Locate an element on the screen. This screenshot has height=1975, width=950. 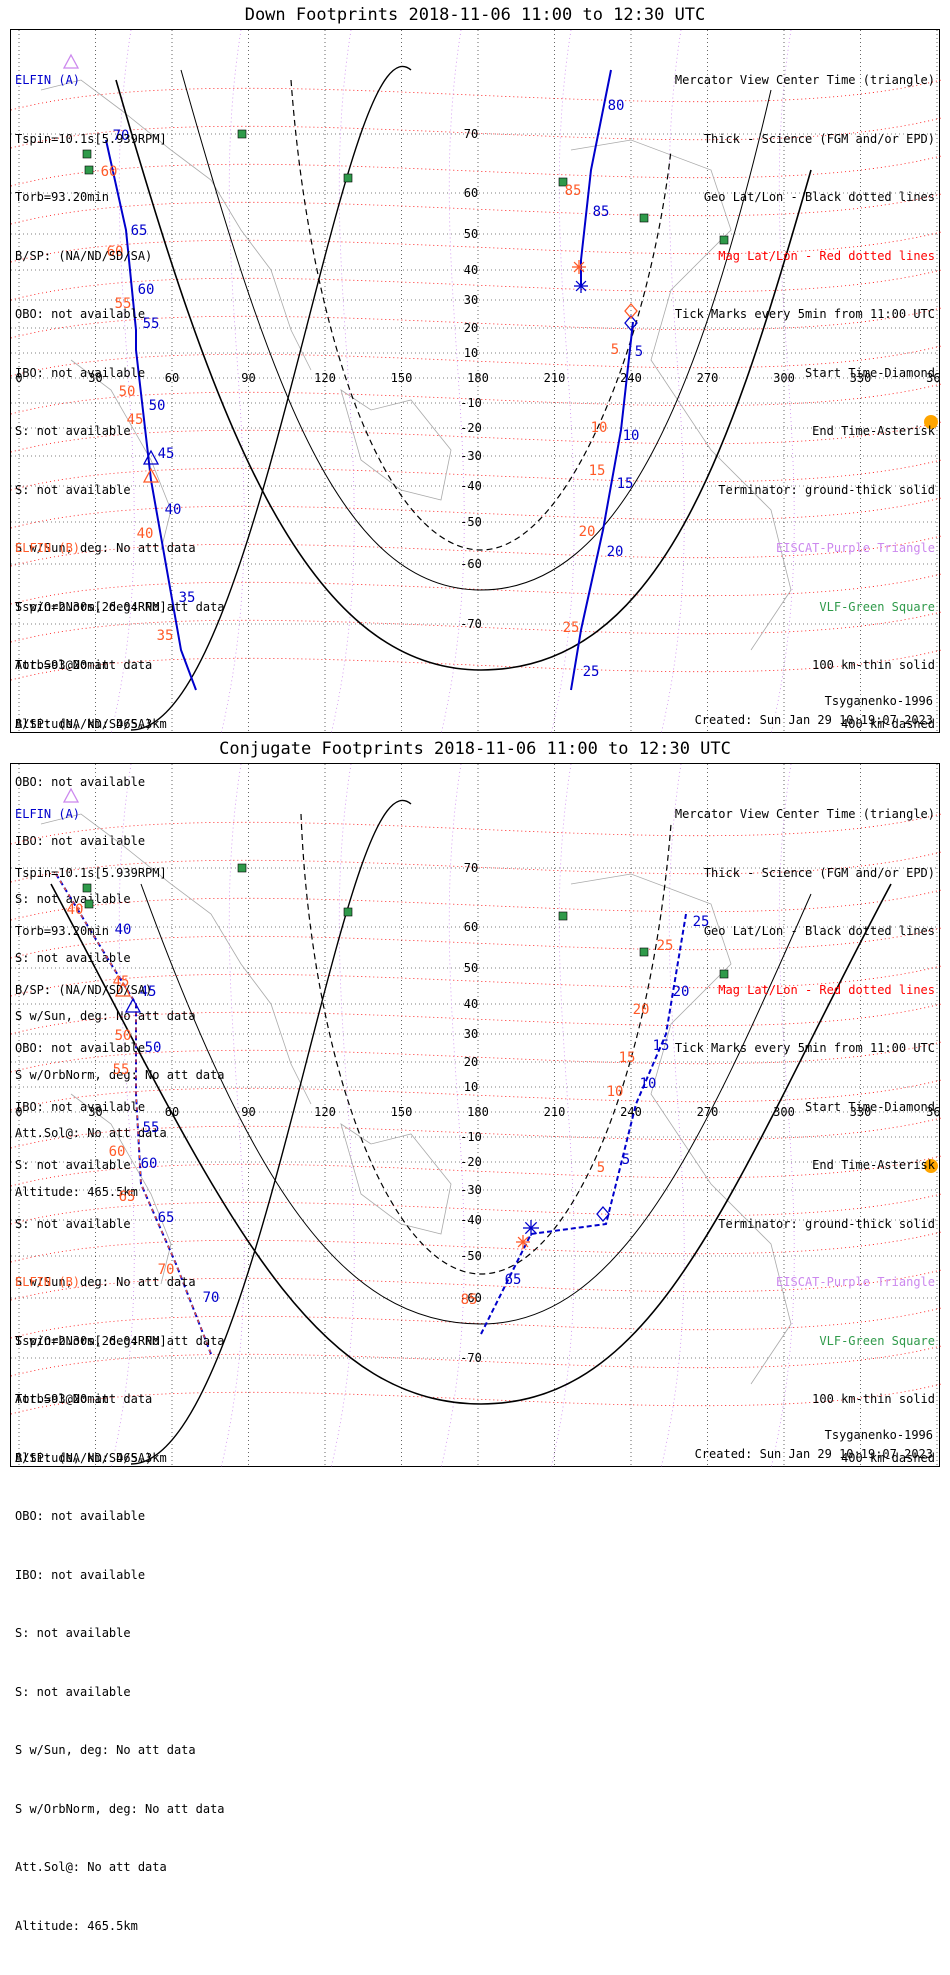
lon-label: 330 is located at coordinates (861, 378).